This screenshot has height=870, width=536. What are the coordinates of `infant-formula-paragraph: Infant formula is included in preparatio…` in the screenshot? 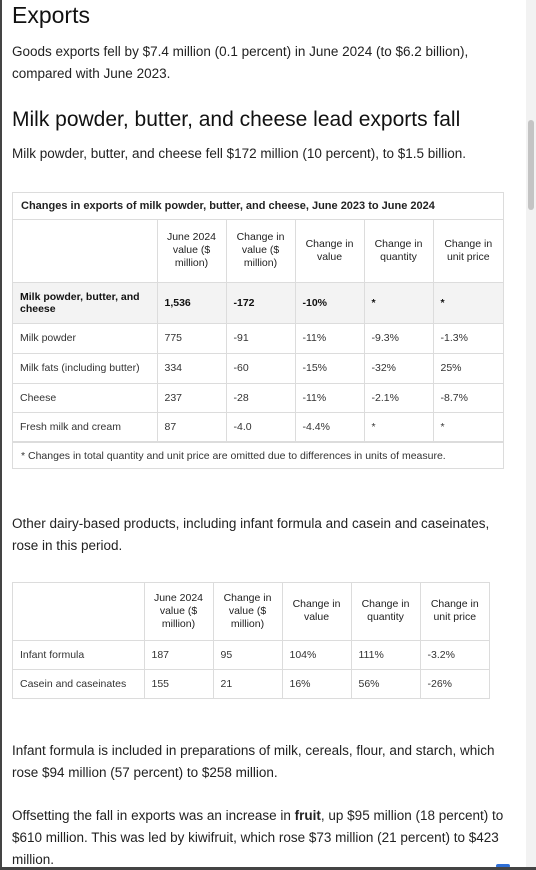 It's located at (253, 761).